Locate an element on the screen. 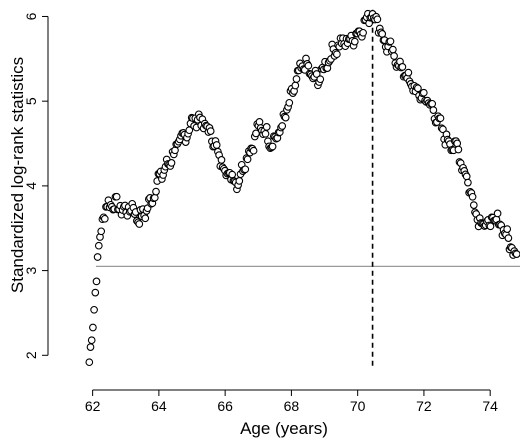 Image resolution: width=520 pixels, height=442 pixels. x-axis: 62 64 66 68 70 72 74 is located at coordinates (291, 401).